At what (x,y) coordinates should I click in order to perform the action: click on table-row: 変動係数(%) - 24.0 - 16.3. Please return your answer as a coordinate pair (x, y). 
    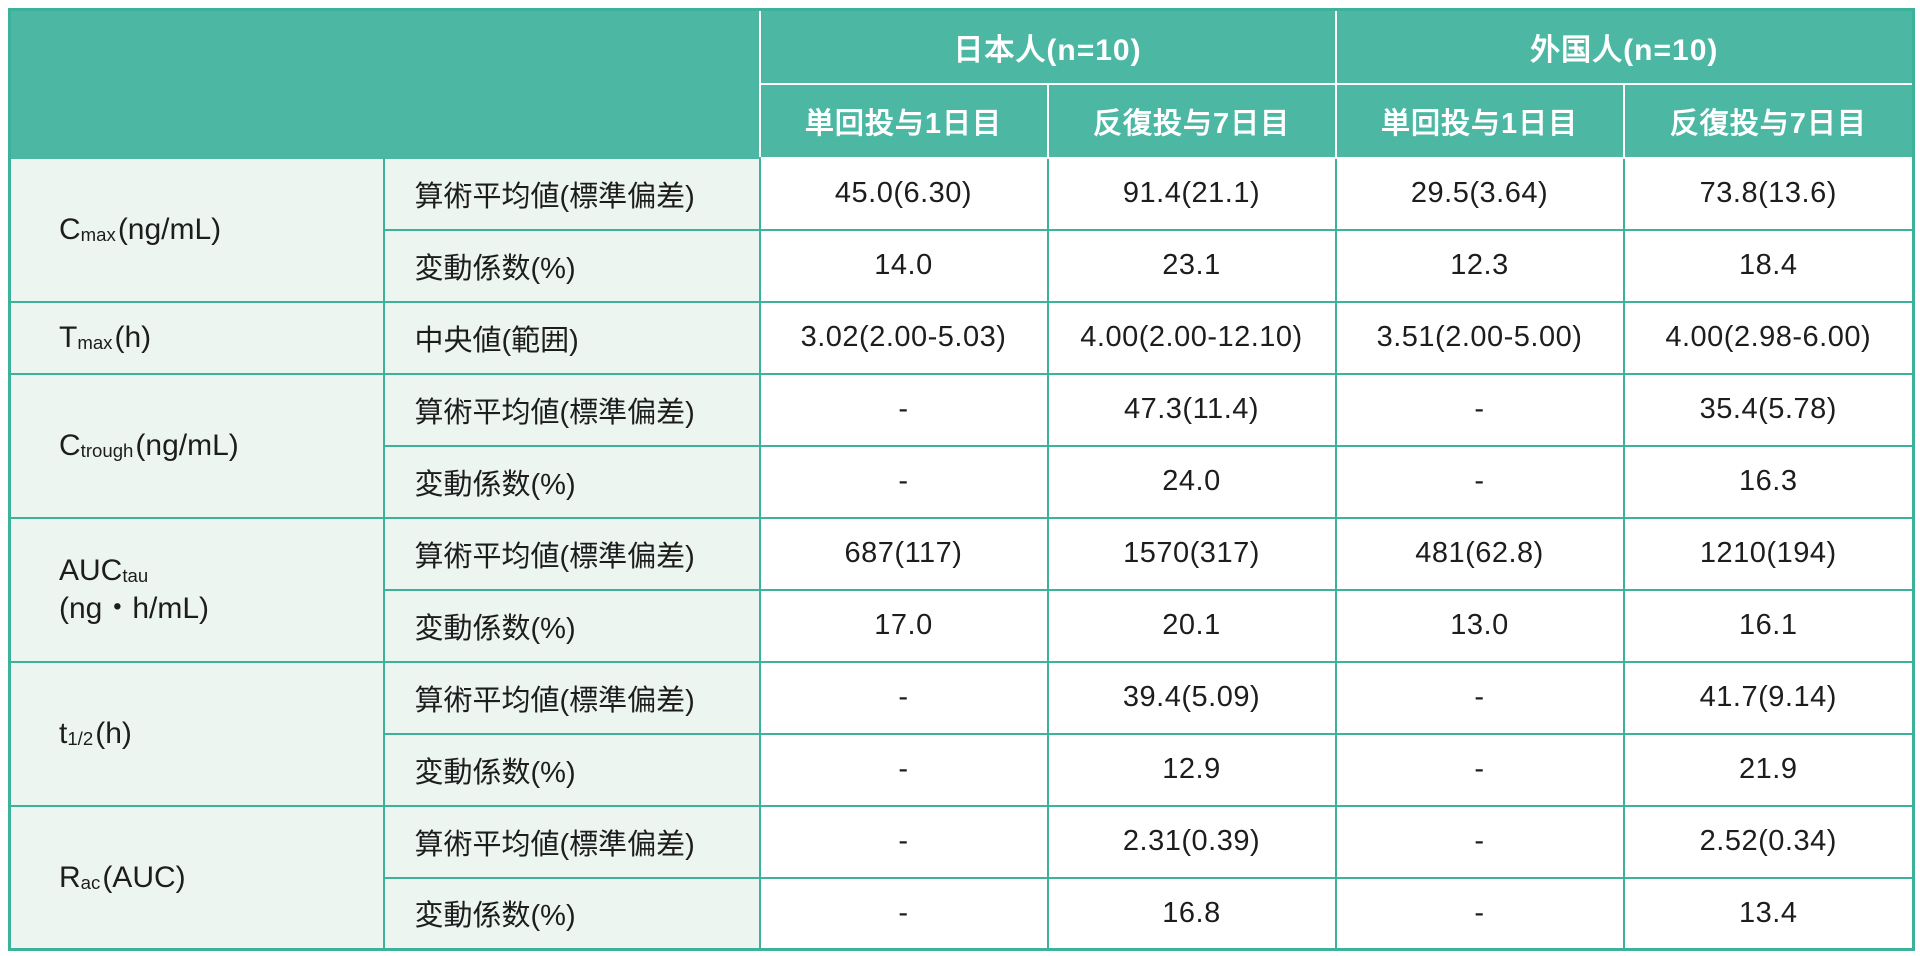
    Looking at the image, I should click on (962, 481).